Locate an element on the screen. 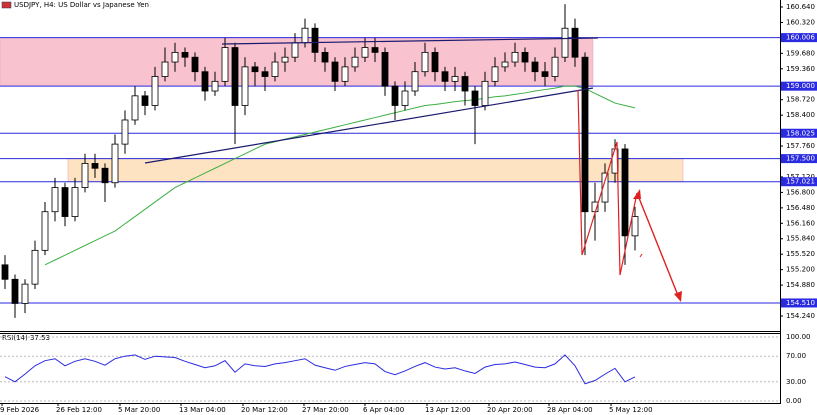  rsi-tick-label: 70.00 is located at coordinates (796, 356).